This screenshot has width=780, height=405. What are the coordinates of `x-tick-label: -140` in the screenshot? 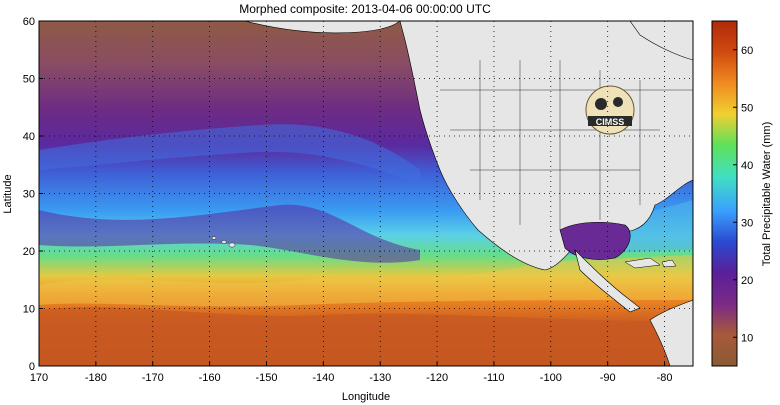 It's located at (323, 378).